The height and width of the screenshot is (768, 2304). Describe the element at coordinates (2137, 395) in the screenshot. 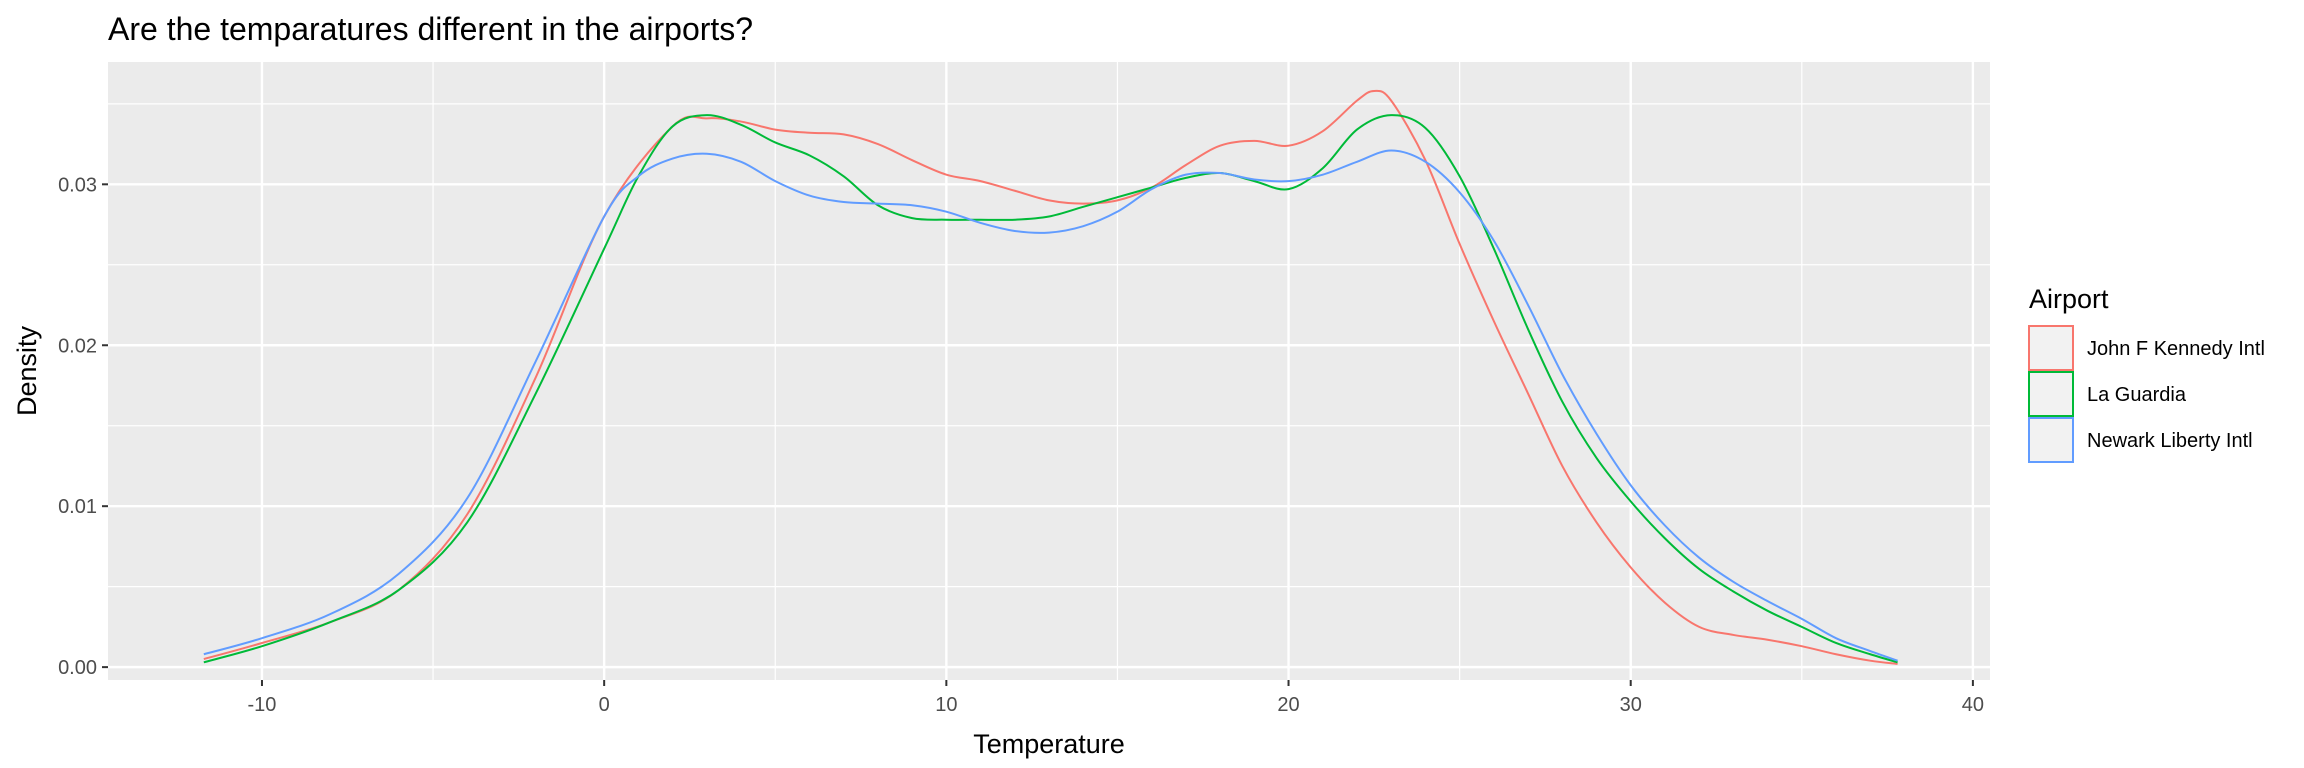

I see `legend-label-2: La Guardia` at that location.